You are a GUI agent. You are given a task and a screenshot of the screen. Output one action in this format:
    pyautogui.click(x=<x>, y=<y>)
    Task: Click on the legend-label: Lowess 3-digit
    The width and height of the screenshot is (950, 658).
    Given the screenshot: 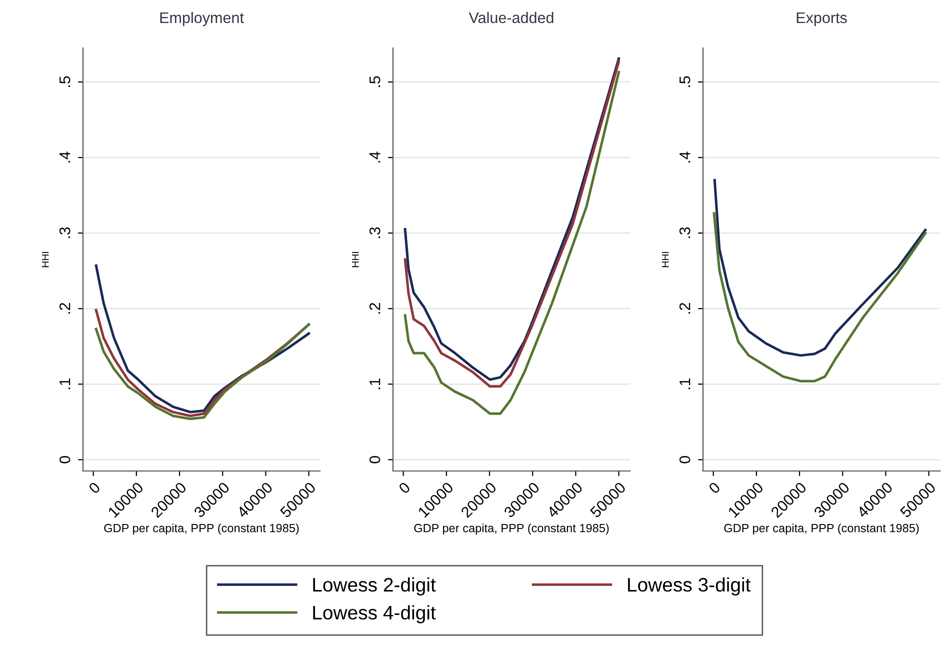 What is the action you would take?
    pyautogui.click(x=689, y=586)
    